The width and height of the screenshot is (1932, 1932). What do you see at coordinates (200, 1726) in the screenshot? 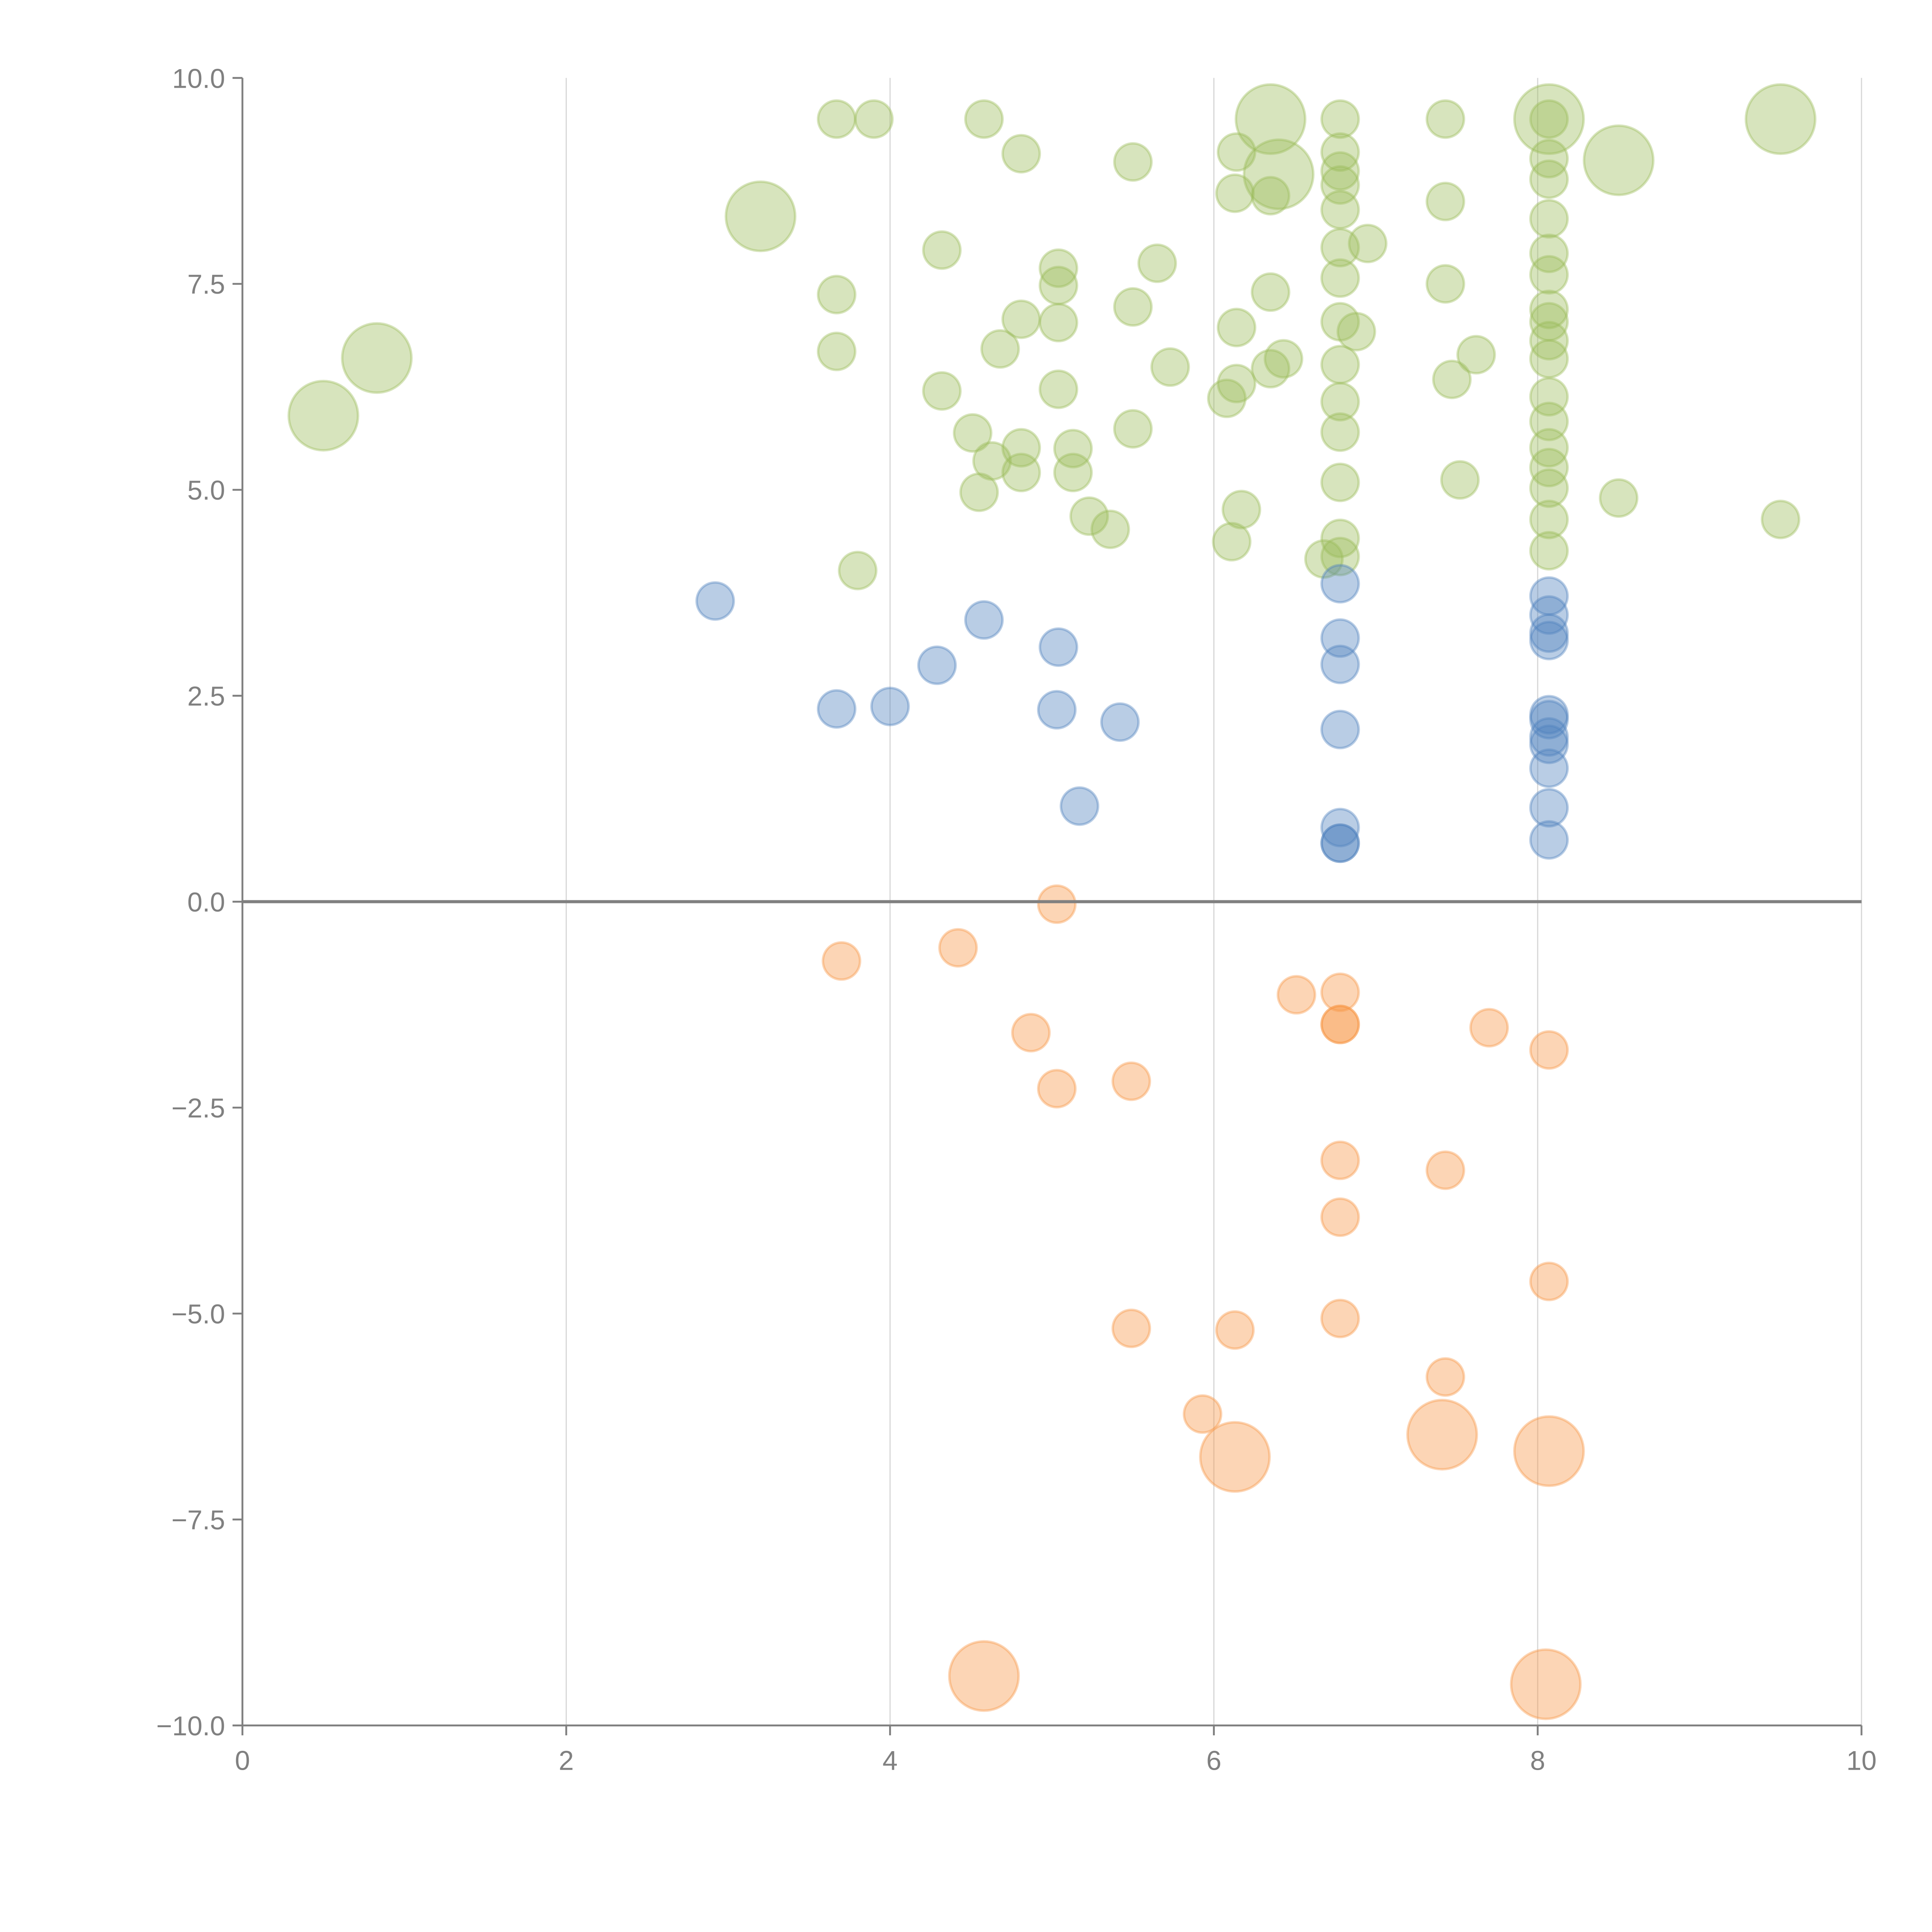
I see `y-tick: −10.0` at bounding box center [200, 1726].